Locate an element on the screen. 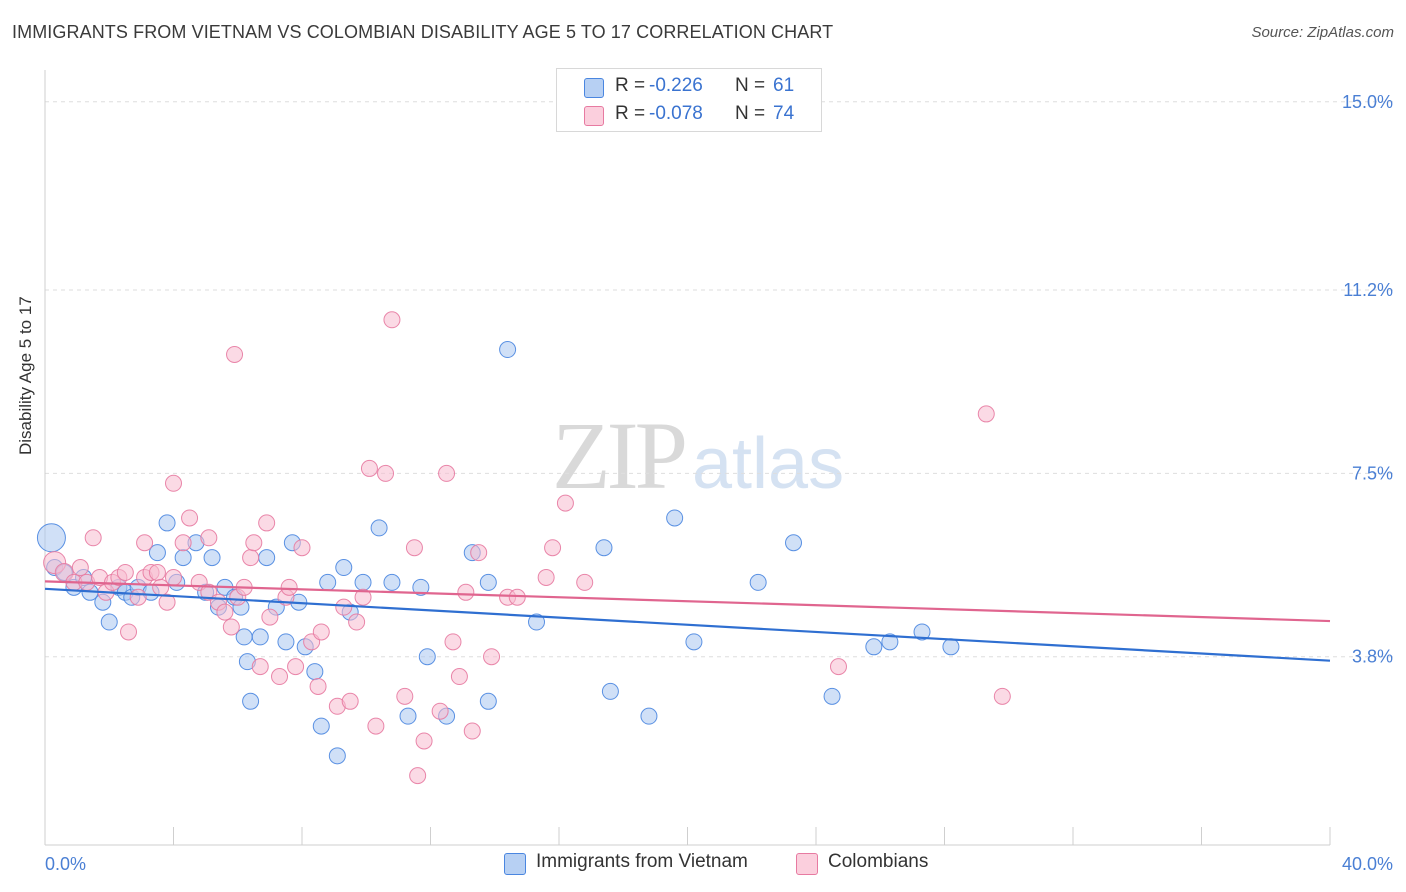 This screenshot has height=892, width=1406. legend-label-colombians: Colombians is located at coordinates (878, 861).